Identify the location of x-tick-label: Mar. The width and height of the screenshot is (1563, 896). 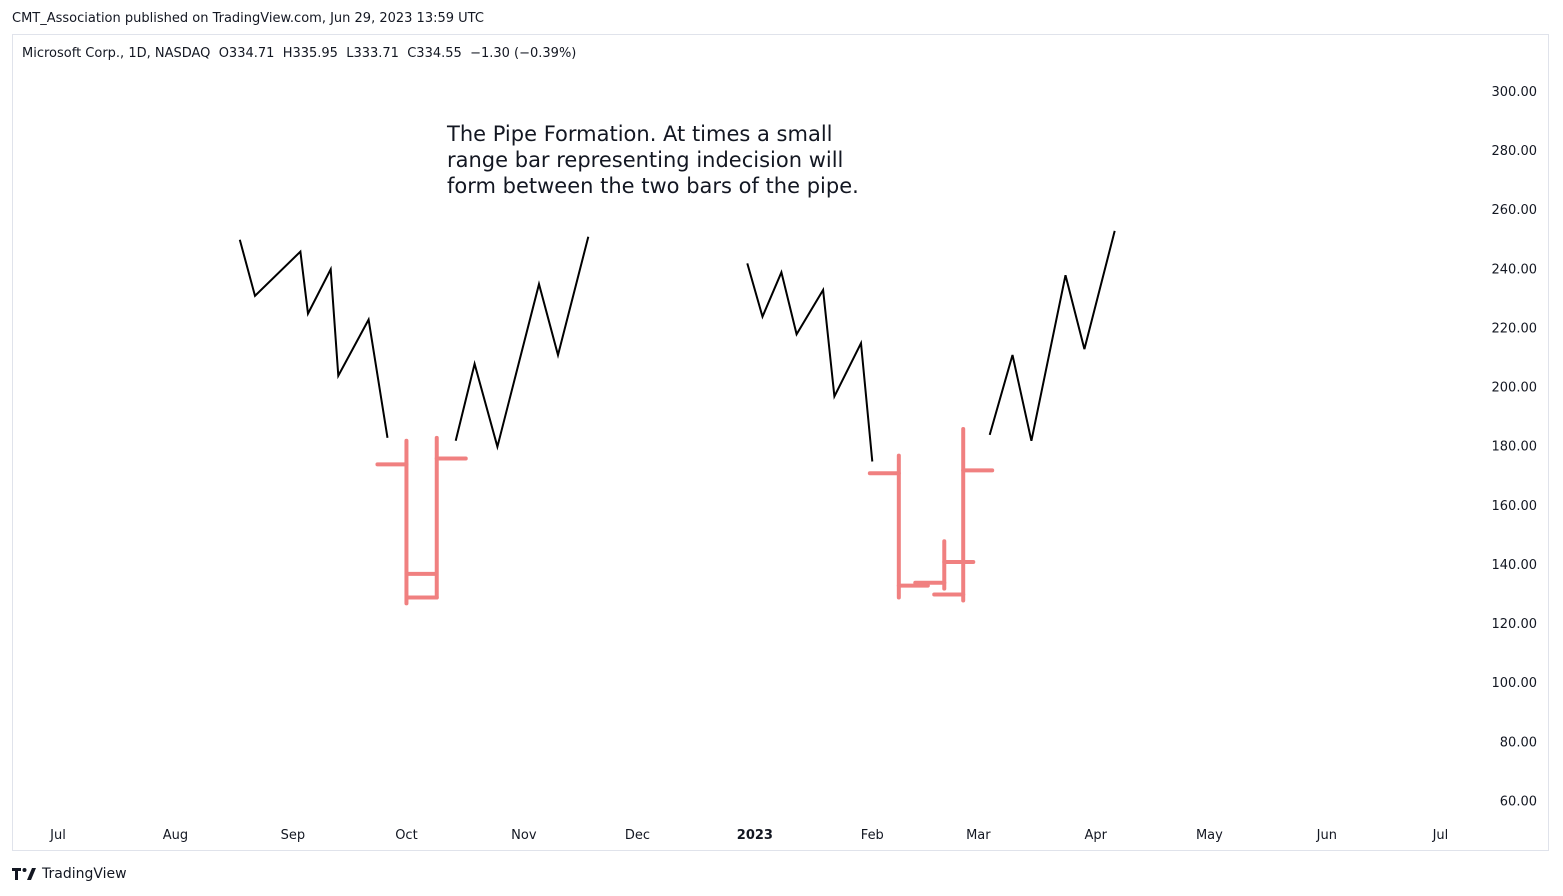
(978, 835).